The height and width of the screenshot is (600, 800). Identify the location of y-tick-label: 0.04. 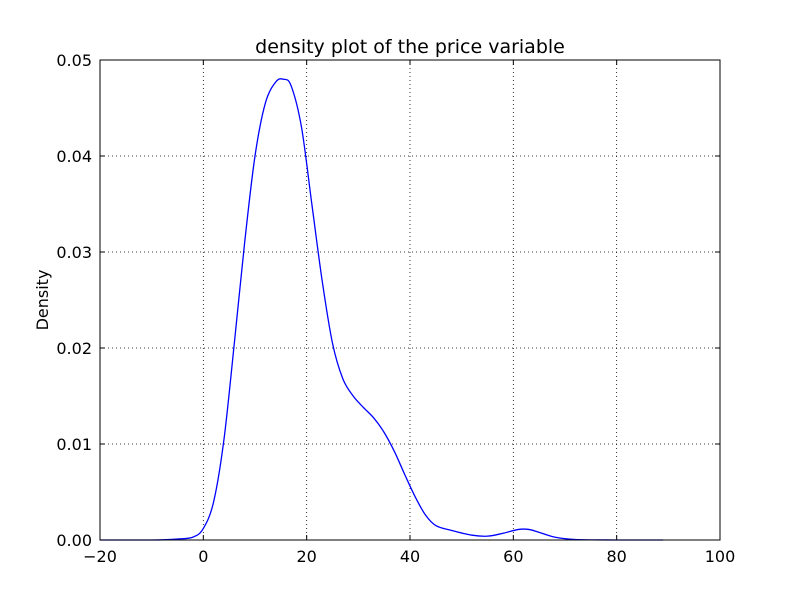
(74, 156).